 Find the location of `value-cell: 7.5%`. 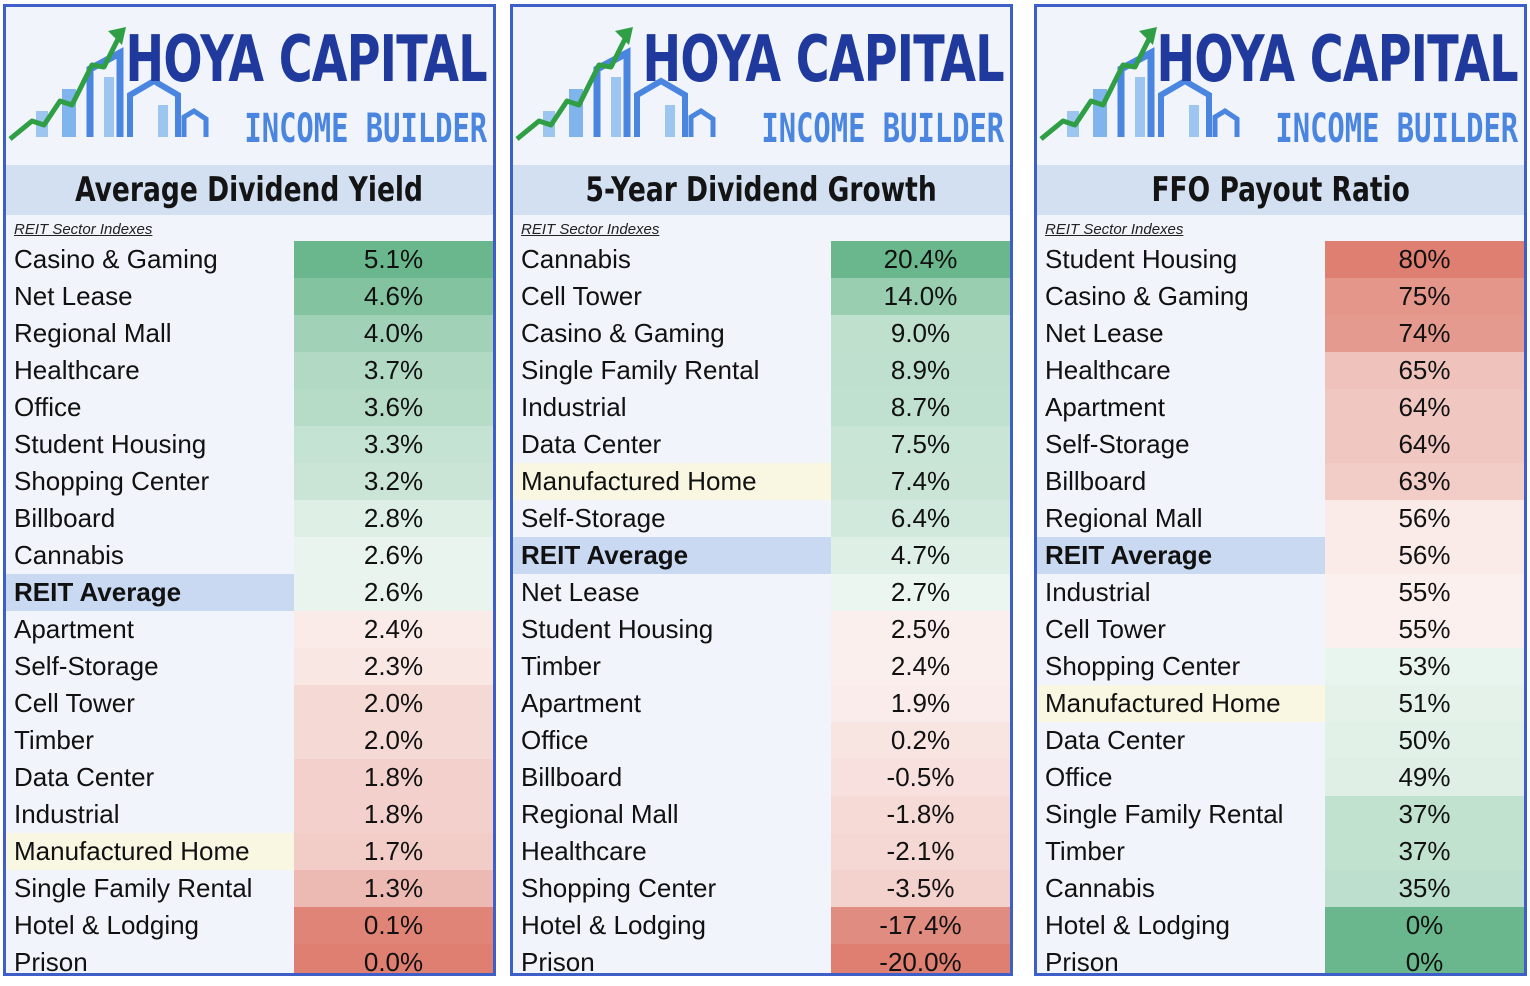

value-cell: 7.5% is located at coordinates (920, 444).